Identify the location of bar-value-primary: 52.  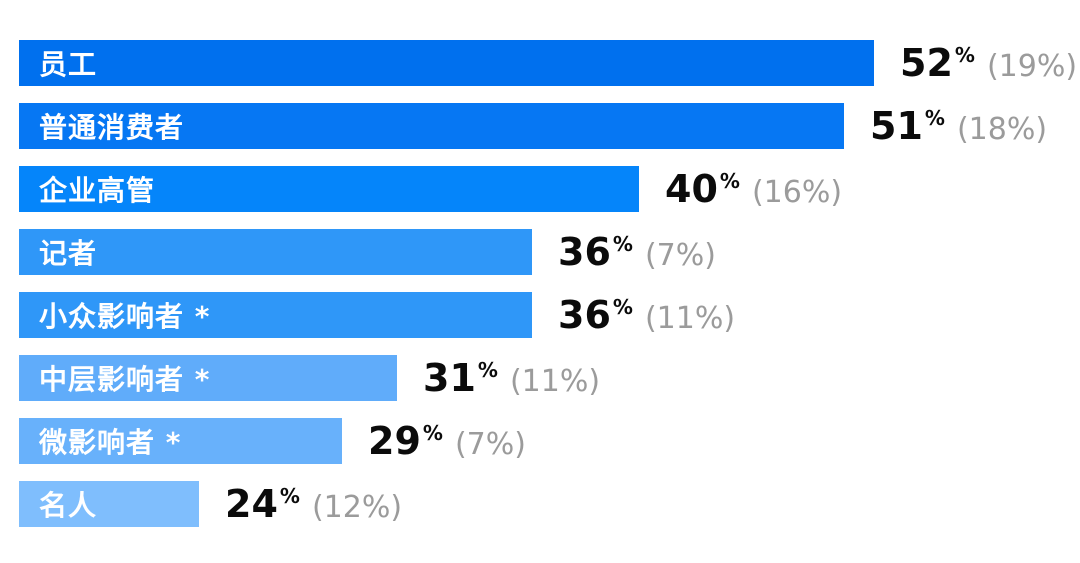
(926, 63).